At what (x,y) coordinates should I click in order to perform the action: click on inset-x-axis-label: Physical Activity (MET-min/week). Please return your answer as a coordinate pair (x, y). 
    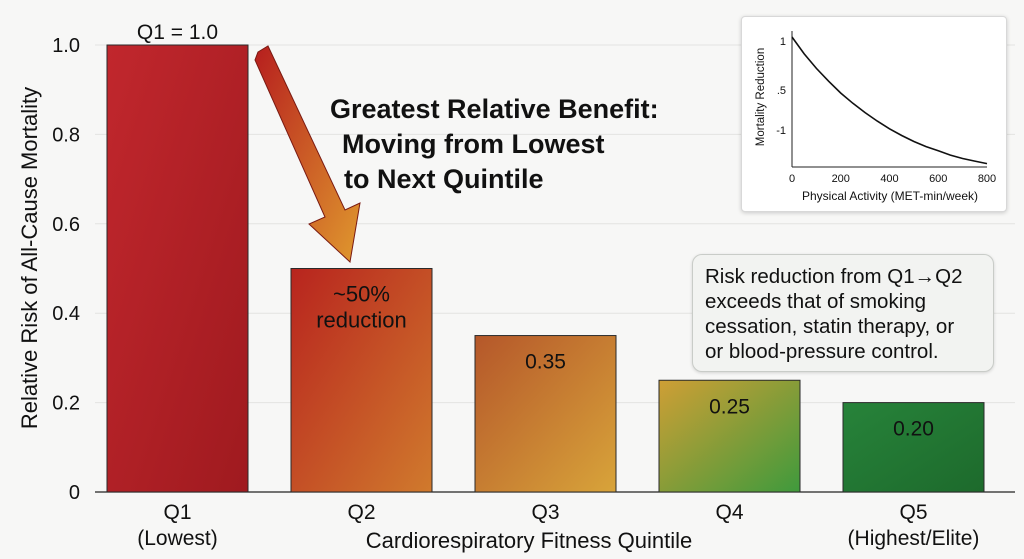
    Looking at the image, I should click on (890, 196).